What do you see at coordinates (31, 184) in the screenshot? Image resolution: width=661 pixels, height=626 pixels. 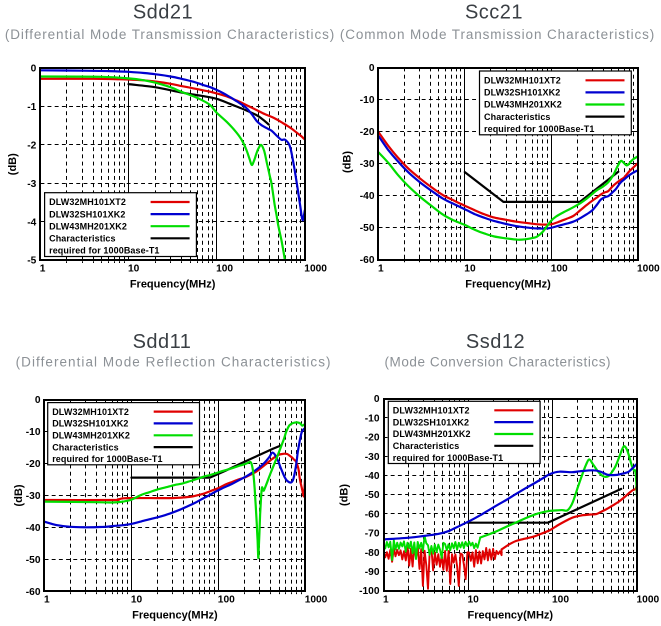 I see `svg-text: -3` at bounding box center [31, 184].